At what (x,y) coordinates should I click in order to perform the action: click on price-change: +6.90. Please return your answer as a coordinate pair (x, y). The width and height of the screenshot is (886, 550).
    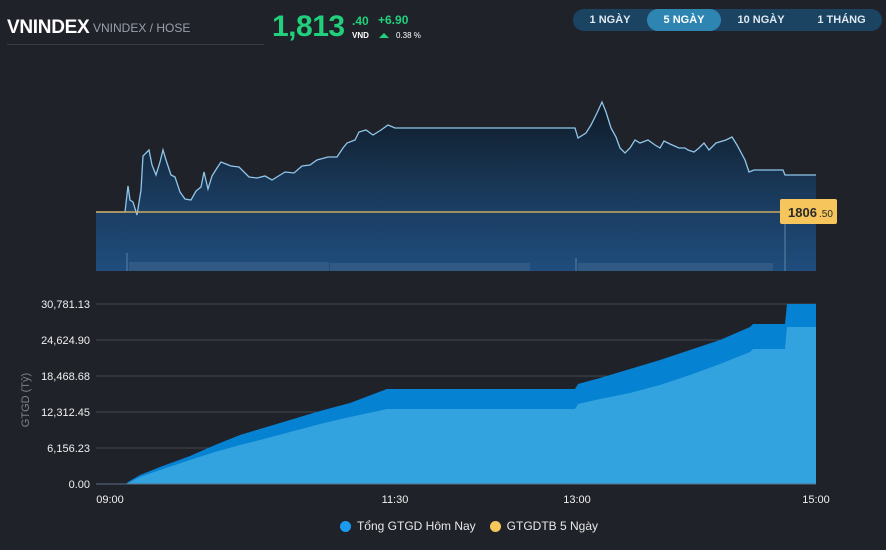
    Looking at the image, I should click on (393, 20).